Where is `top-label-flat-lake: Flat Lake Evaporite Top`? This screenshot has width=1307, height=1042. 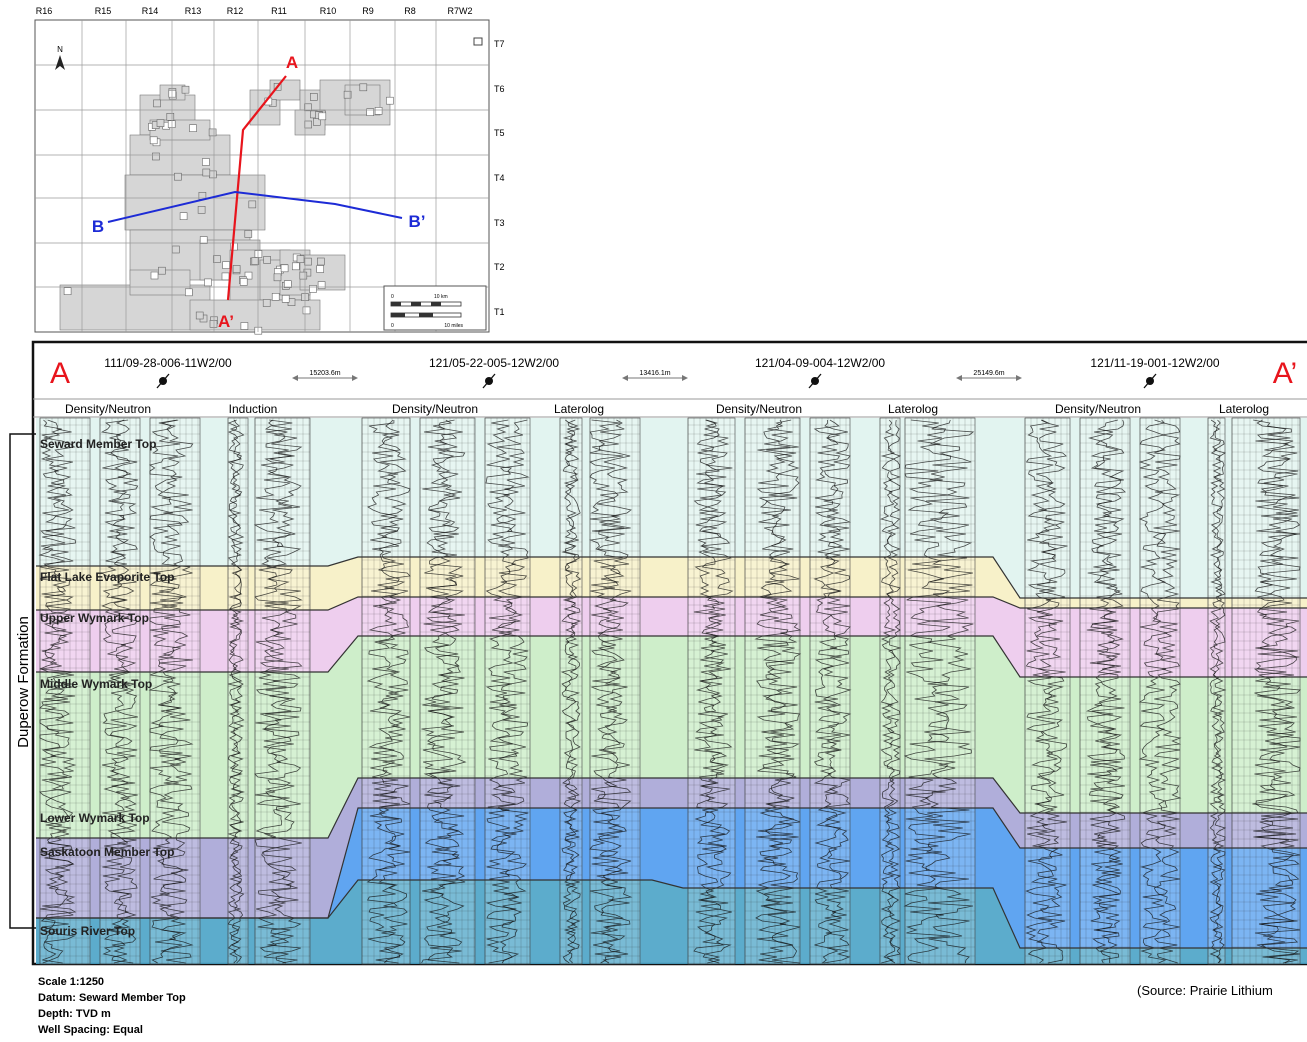 top-label-flat-lake: Flat Lake Evaporite Top is located at coordinates (107, 577).